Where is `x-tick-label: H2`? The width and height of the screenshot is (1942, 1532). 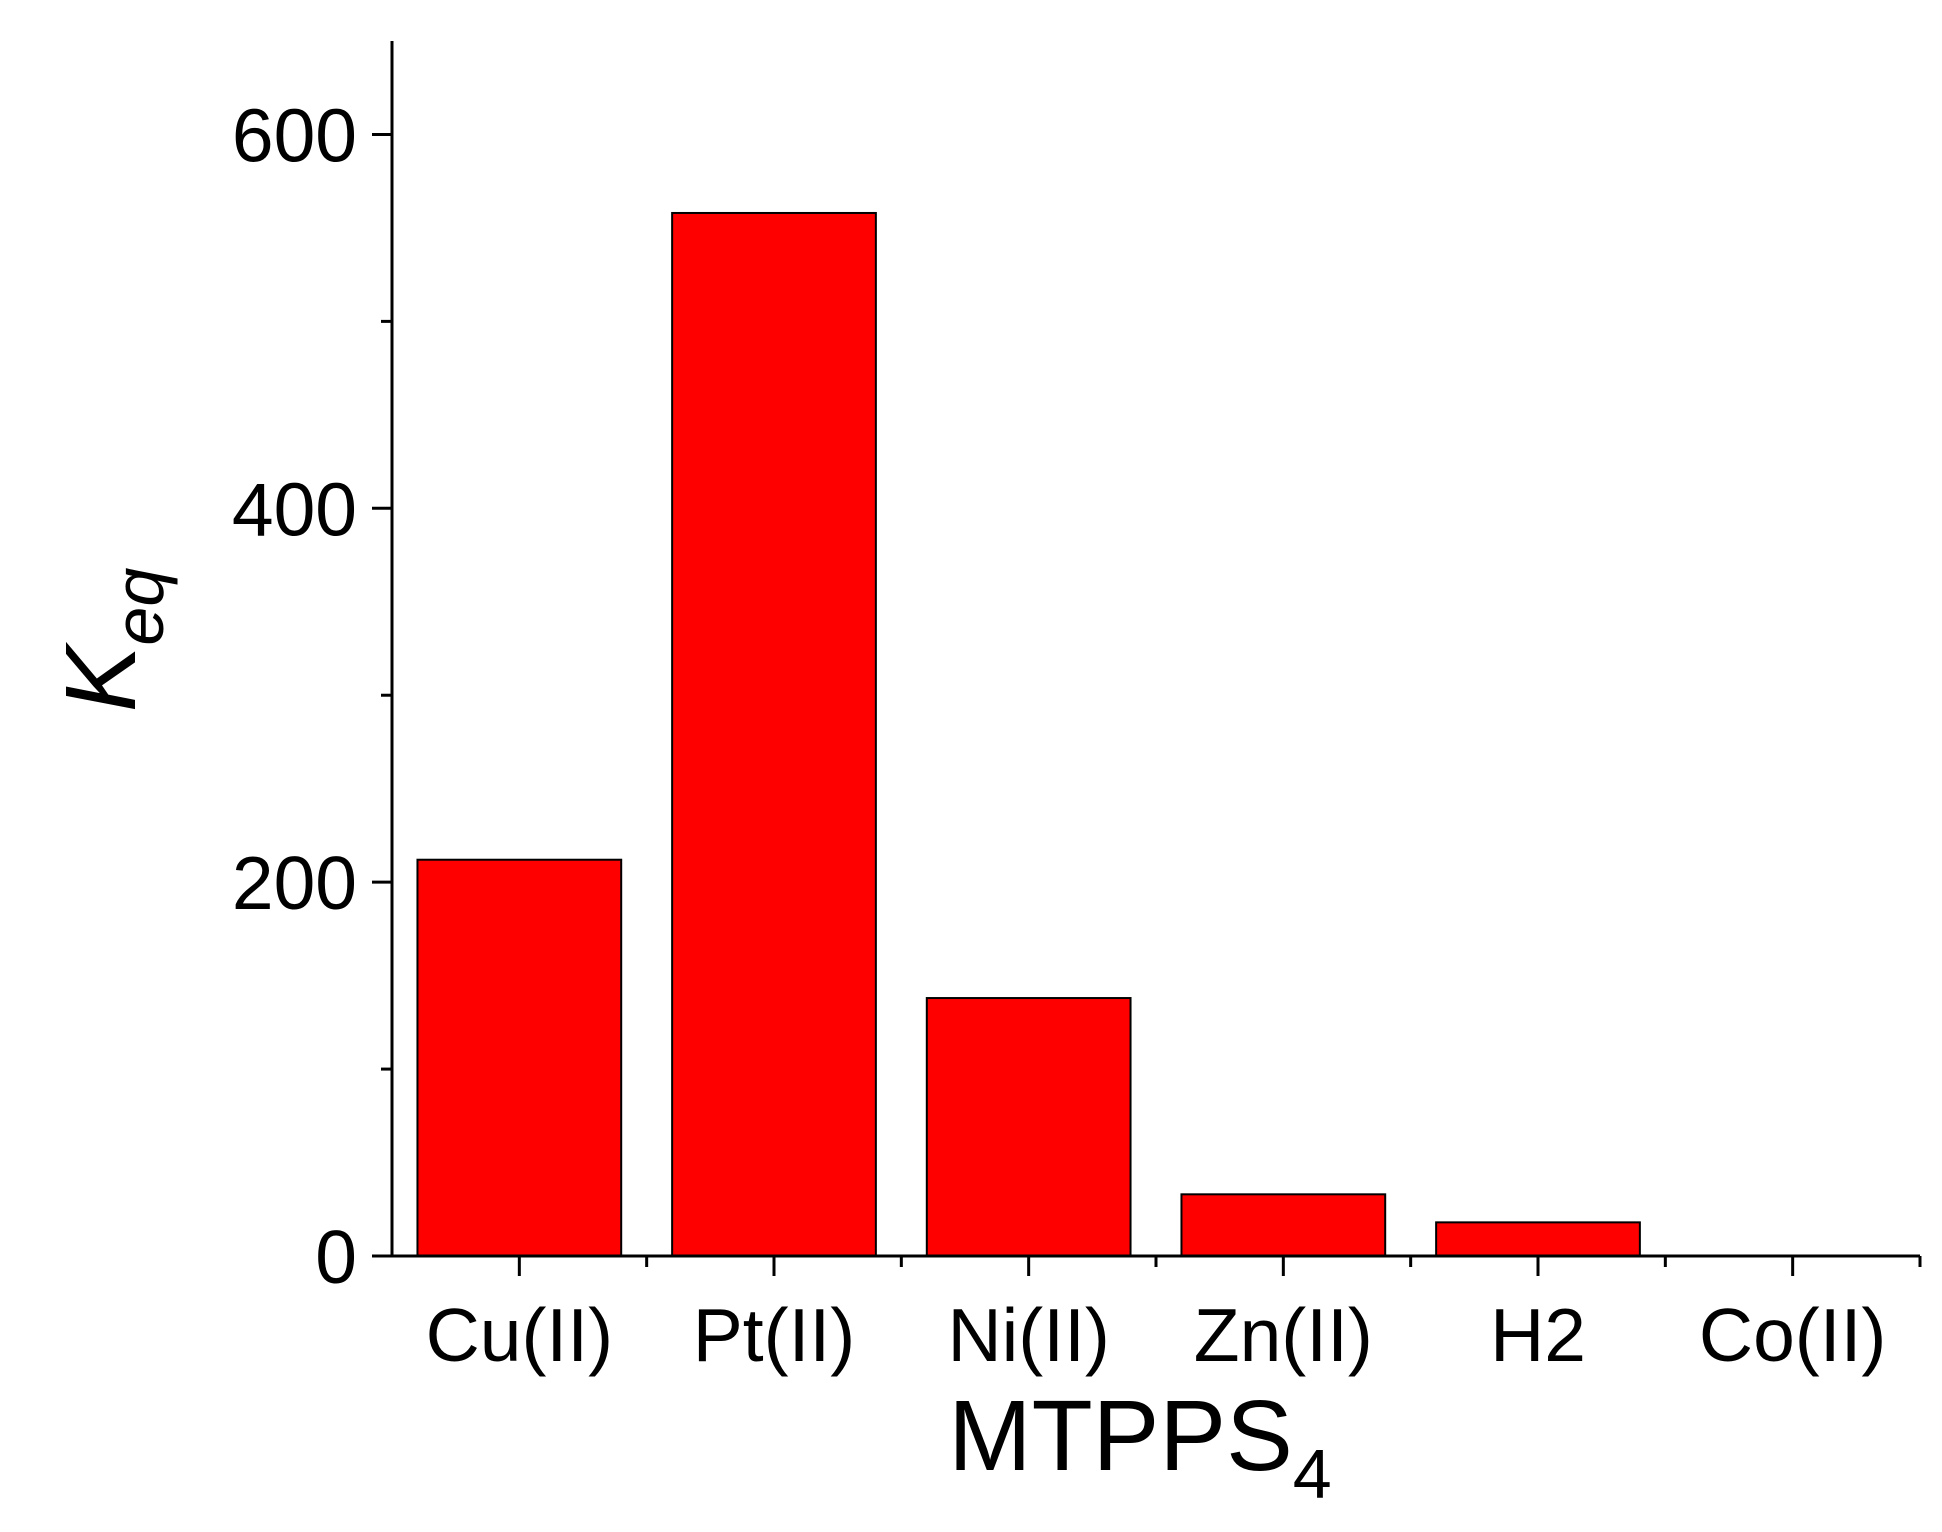 x-tick-label: H2 is located at coordinates (1538, 1335).